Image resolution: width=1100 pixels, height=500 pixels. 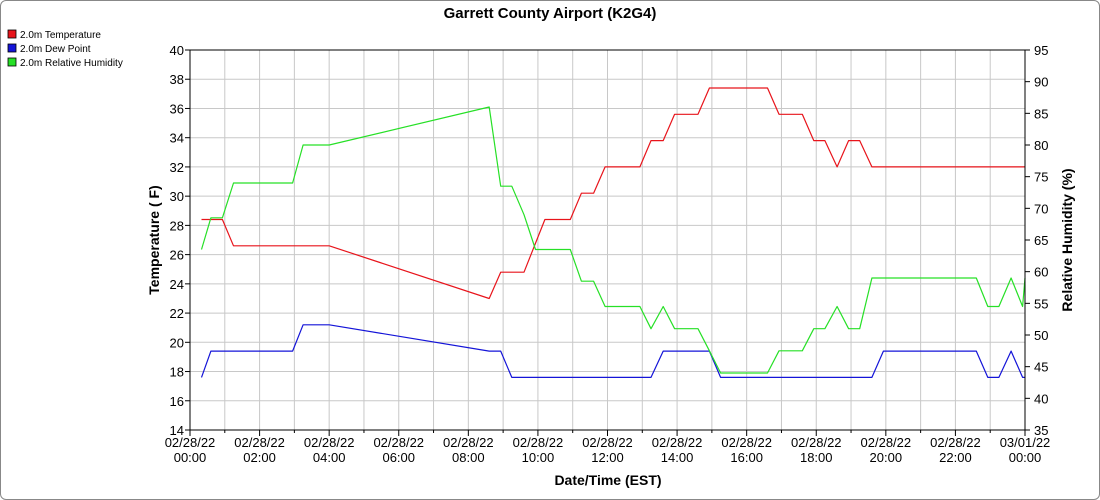 What do you see at coordinates (177, 342) in the screenshot?
I see `left-tick-label: 20` at bounding box center [177, 342].